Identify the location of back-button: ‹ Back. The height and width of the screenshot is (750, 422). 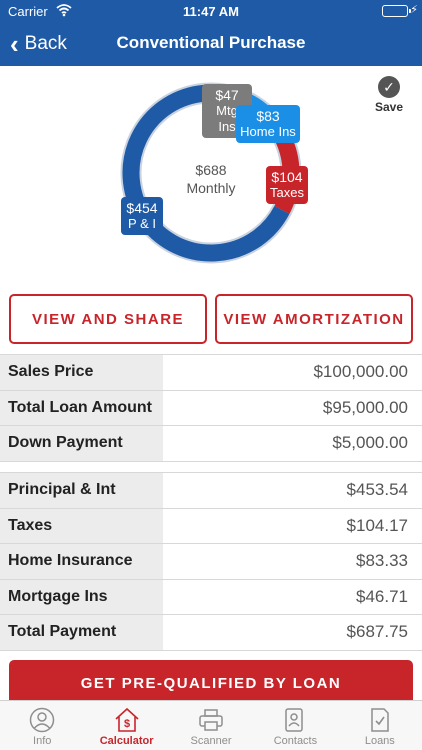
(38, 44).